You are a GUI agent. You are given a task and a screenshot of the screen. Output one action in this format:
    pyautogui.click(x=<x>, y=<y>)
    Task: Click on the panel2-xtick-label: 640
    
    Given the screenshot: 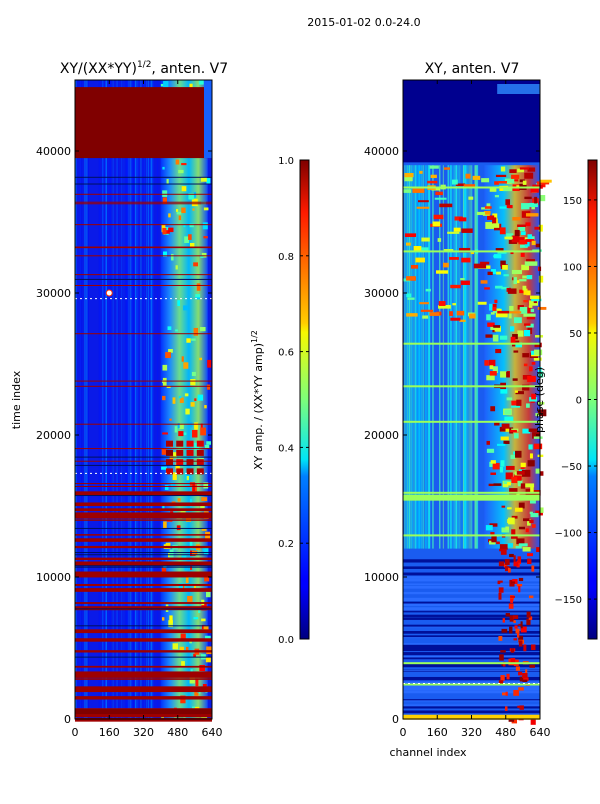 What is the action you would take?
    pyautogui.click(x=540, y=732)
    